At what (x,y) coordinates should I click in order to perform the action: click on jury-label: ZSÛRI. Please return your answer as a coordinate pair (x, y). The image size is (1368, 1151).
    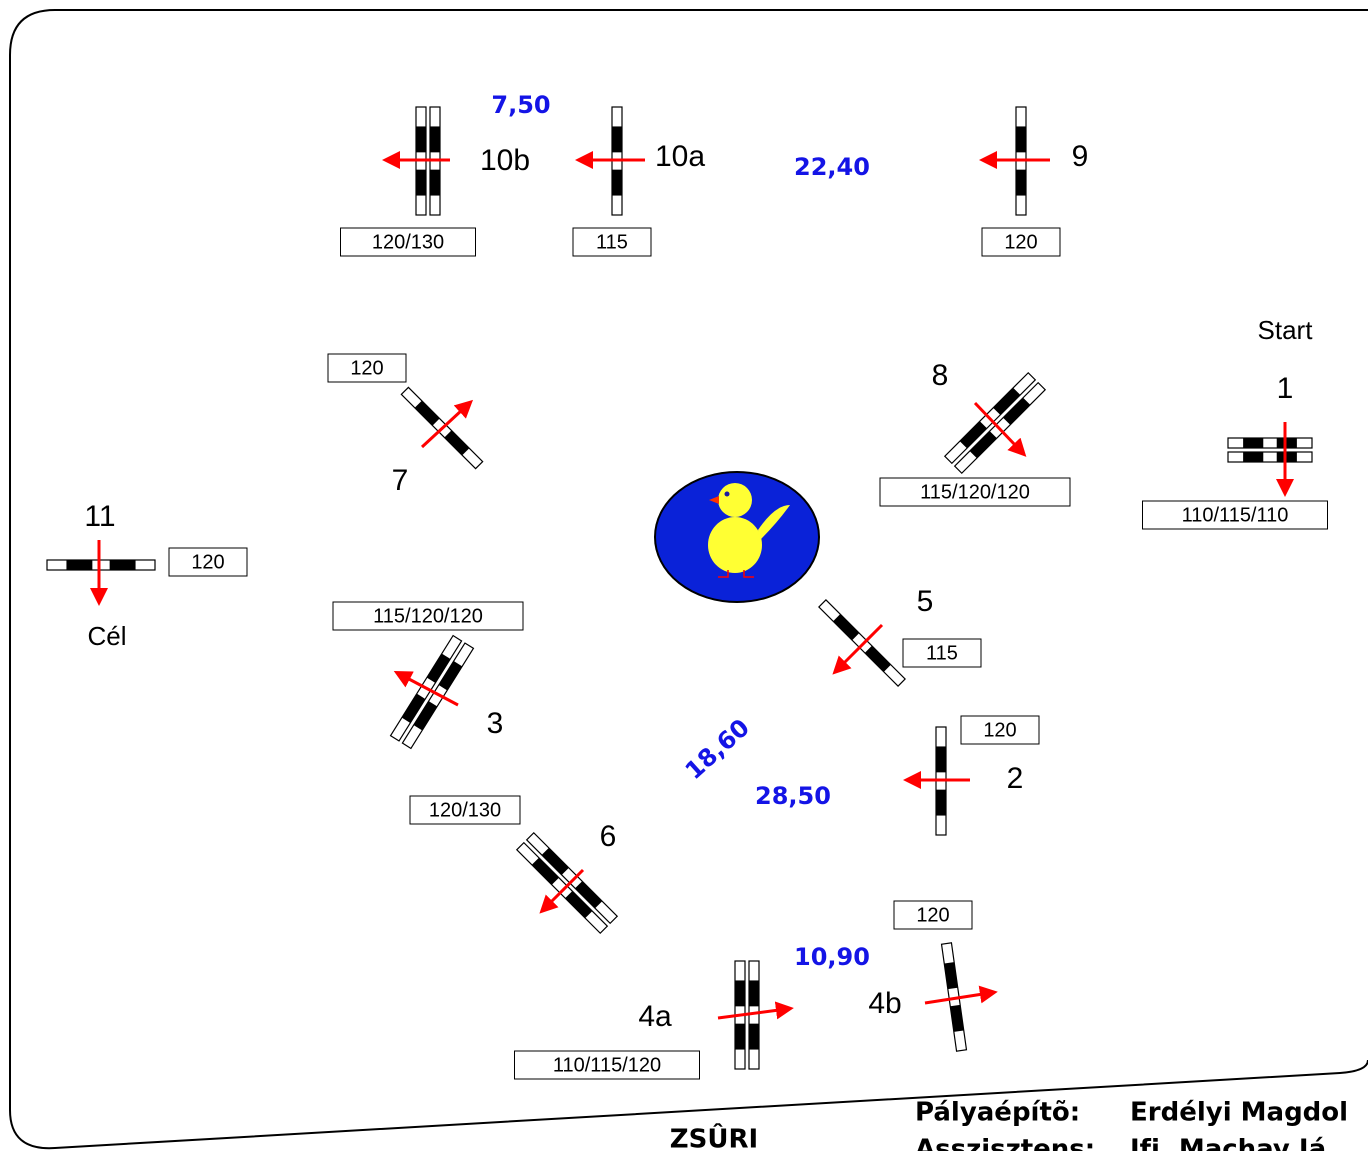
    Looking at the image, I should click on (714, 1137).